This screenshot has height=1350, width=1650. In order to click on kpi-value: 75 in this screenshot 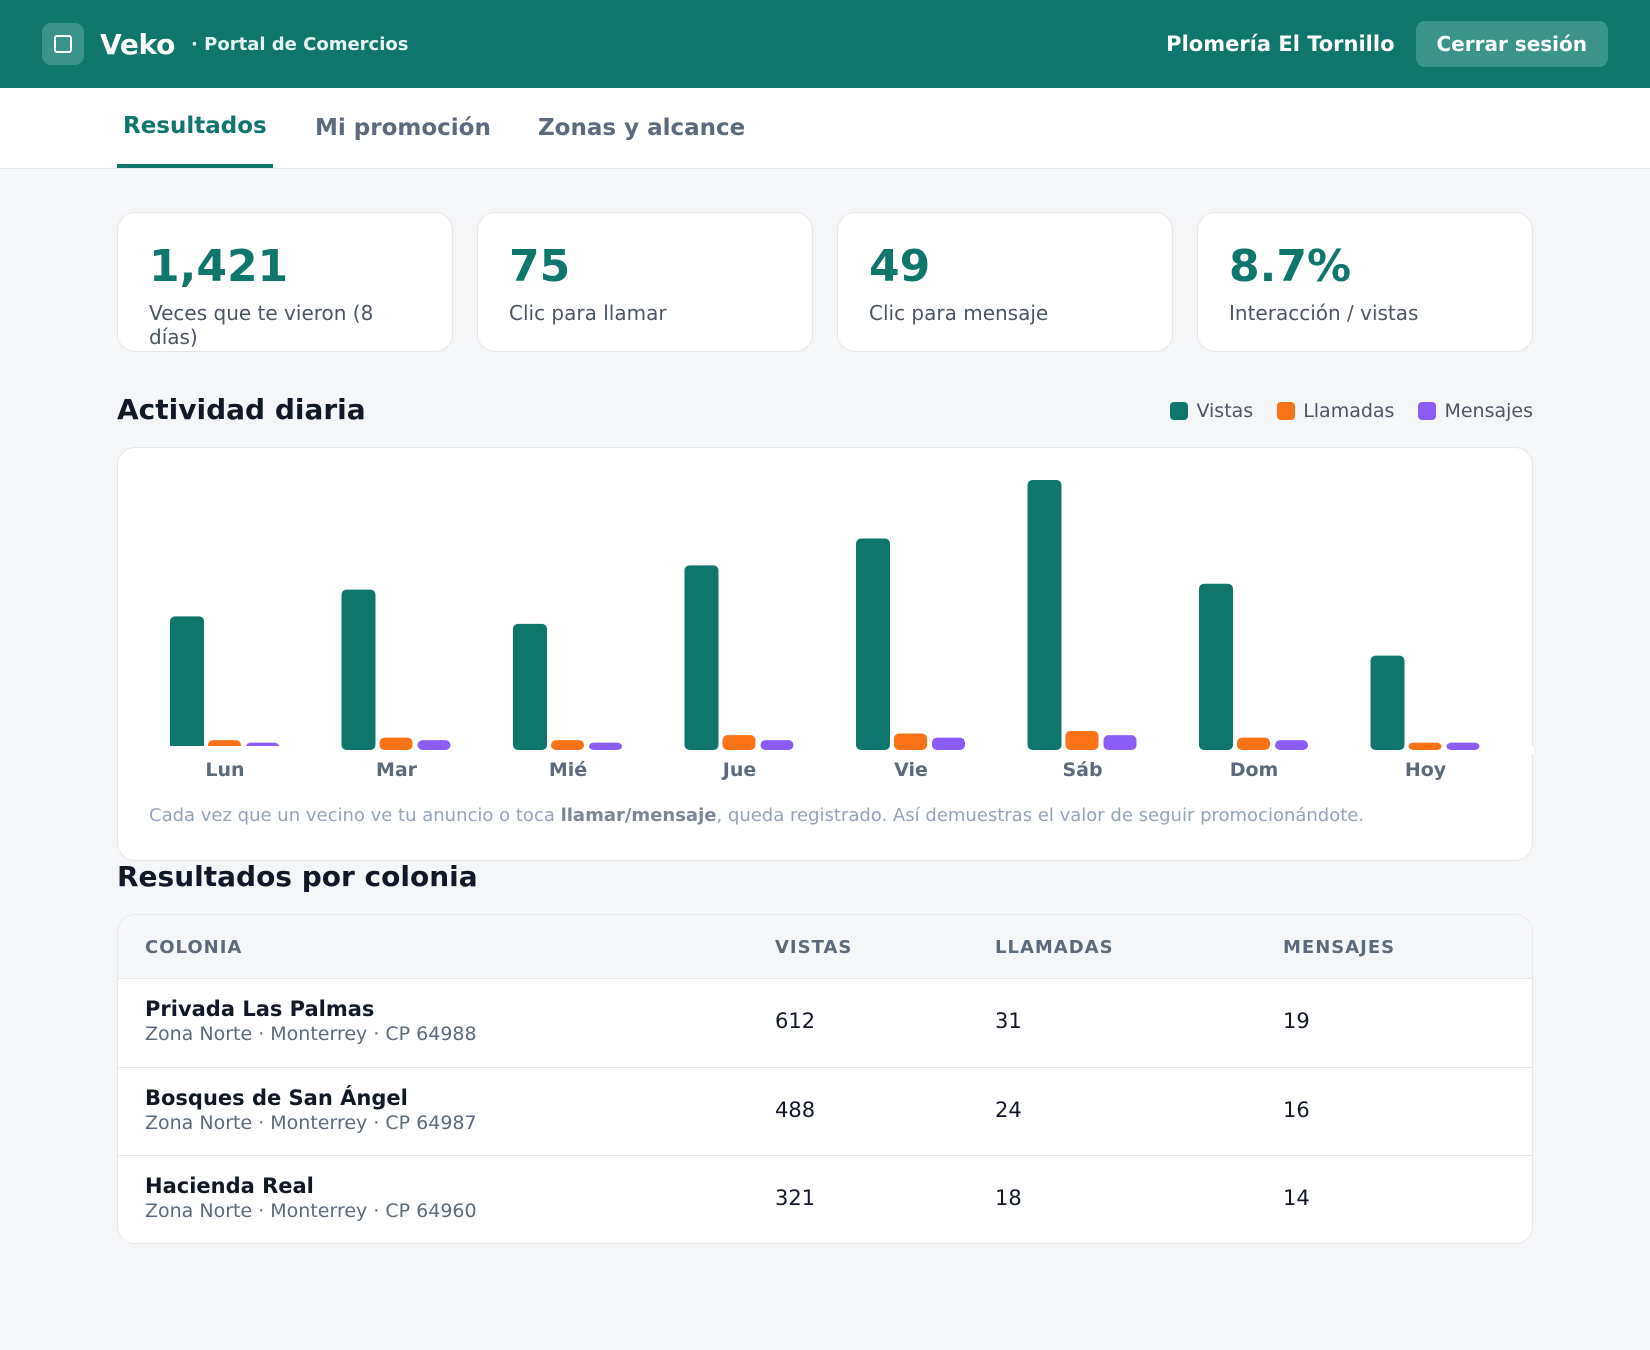, I will do `click(540, 266)`.